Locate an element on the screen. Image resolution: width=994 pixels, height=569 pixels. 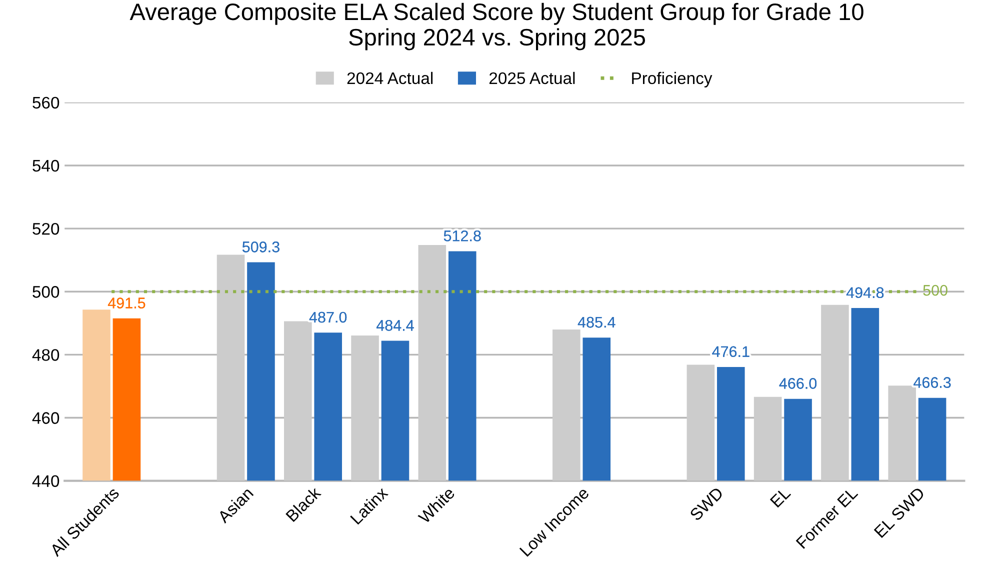
data-label: 500 is located at coordinates (935, 290).